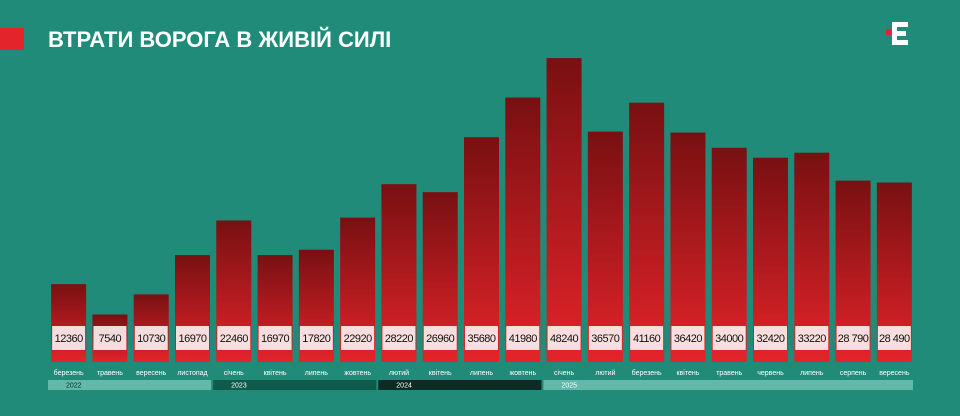 The width and height of the screenshot is (960, 416). I want to click on value-label: 17820, so click(316, 339).